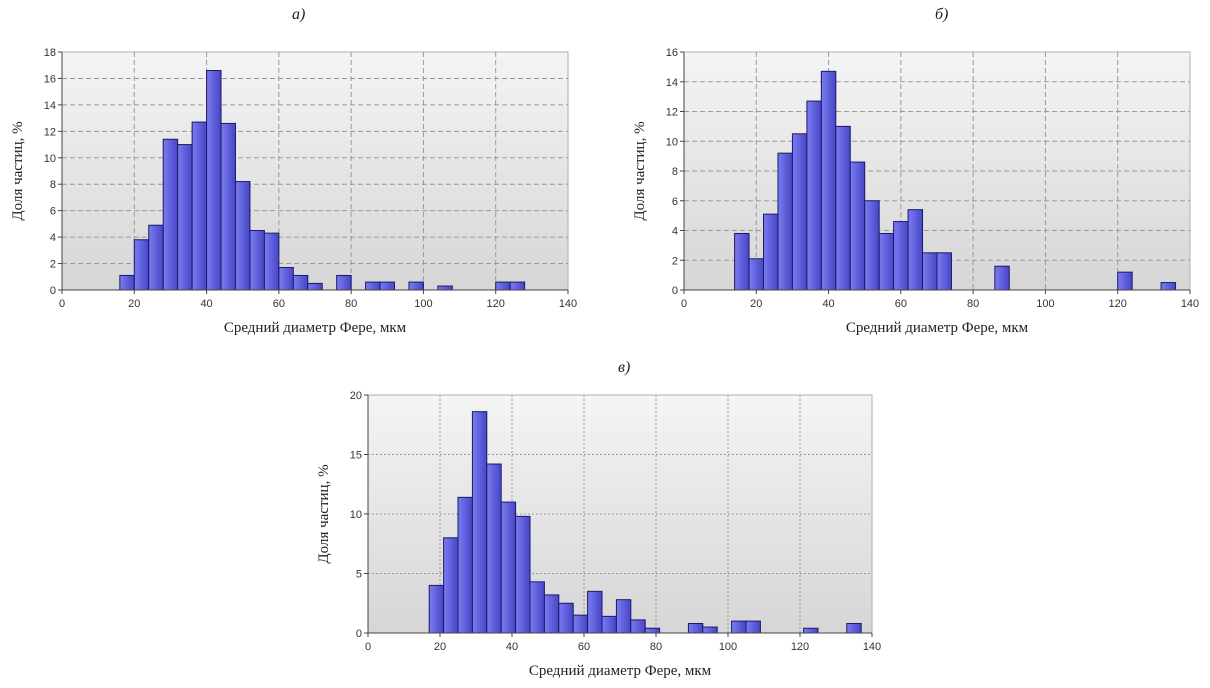  Describe the element at coordinates (299, 14) in the screenshot. I see `panel-label-a: а)` at that location.